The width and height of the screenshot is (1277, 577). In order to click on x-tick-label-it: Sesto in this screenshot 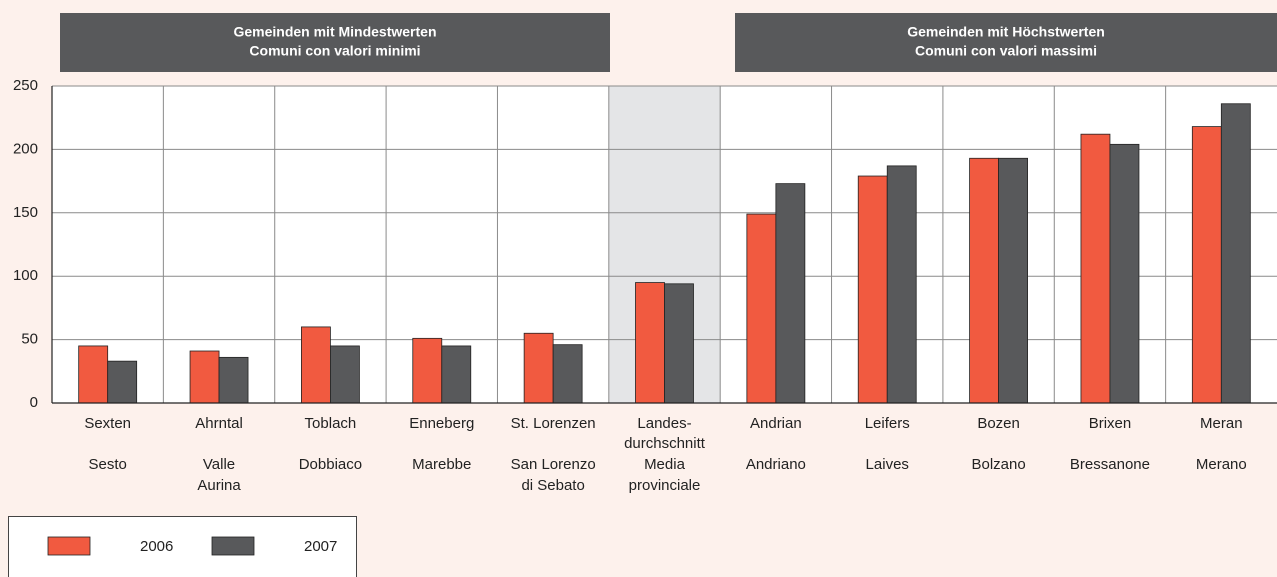, I will do `click(108, 464)`.